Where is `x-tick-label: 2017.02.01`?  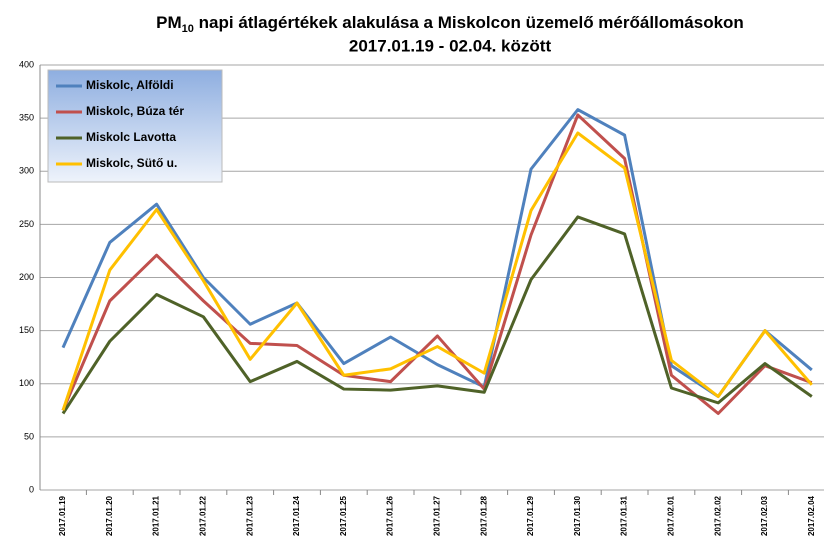 x-tick-label: 2017.02.01 is located at coordinates (671, 515).